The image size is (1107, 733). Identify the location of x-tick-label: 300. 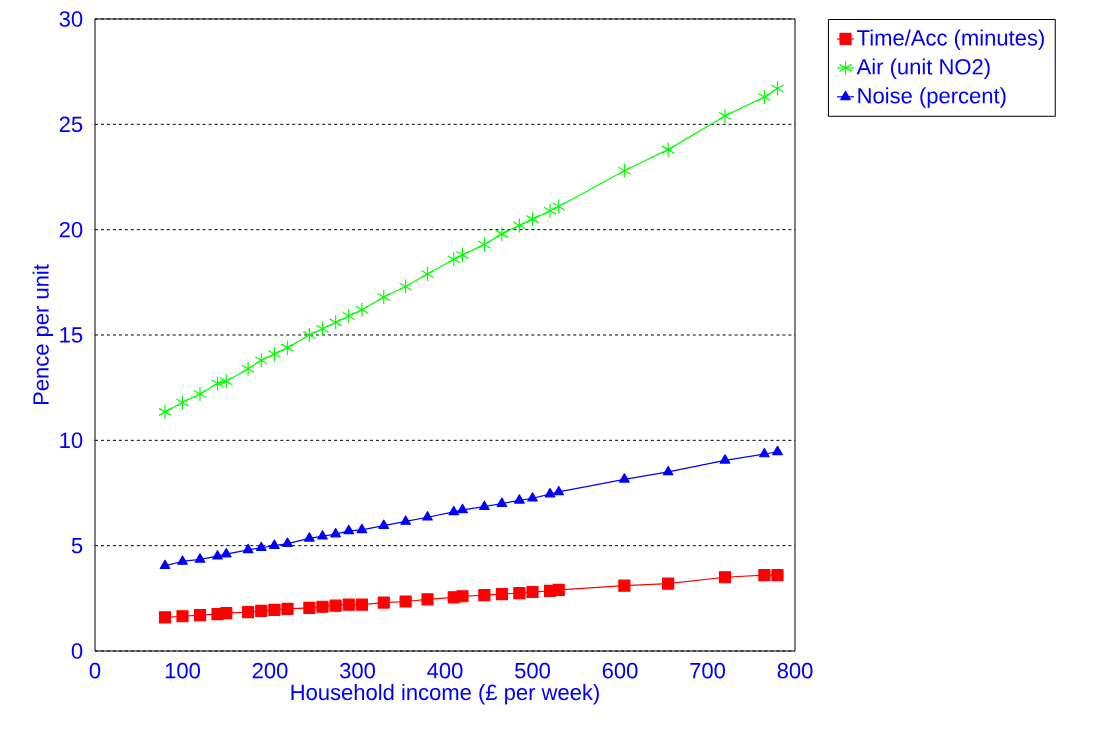
(357, 670).